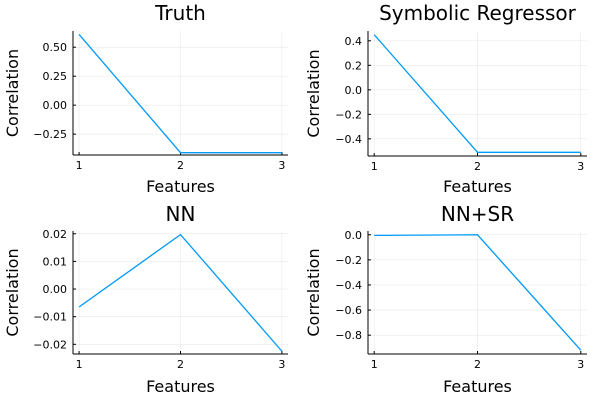  I want to click on chart-title: NN+SR, so click(477, 214).